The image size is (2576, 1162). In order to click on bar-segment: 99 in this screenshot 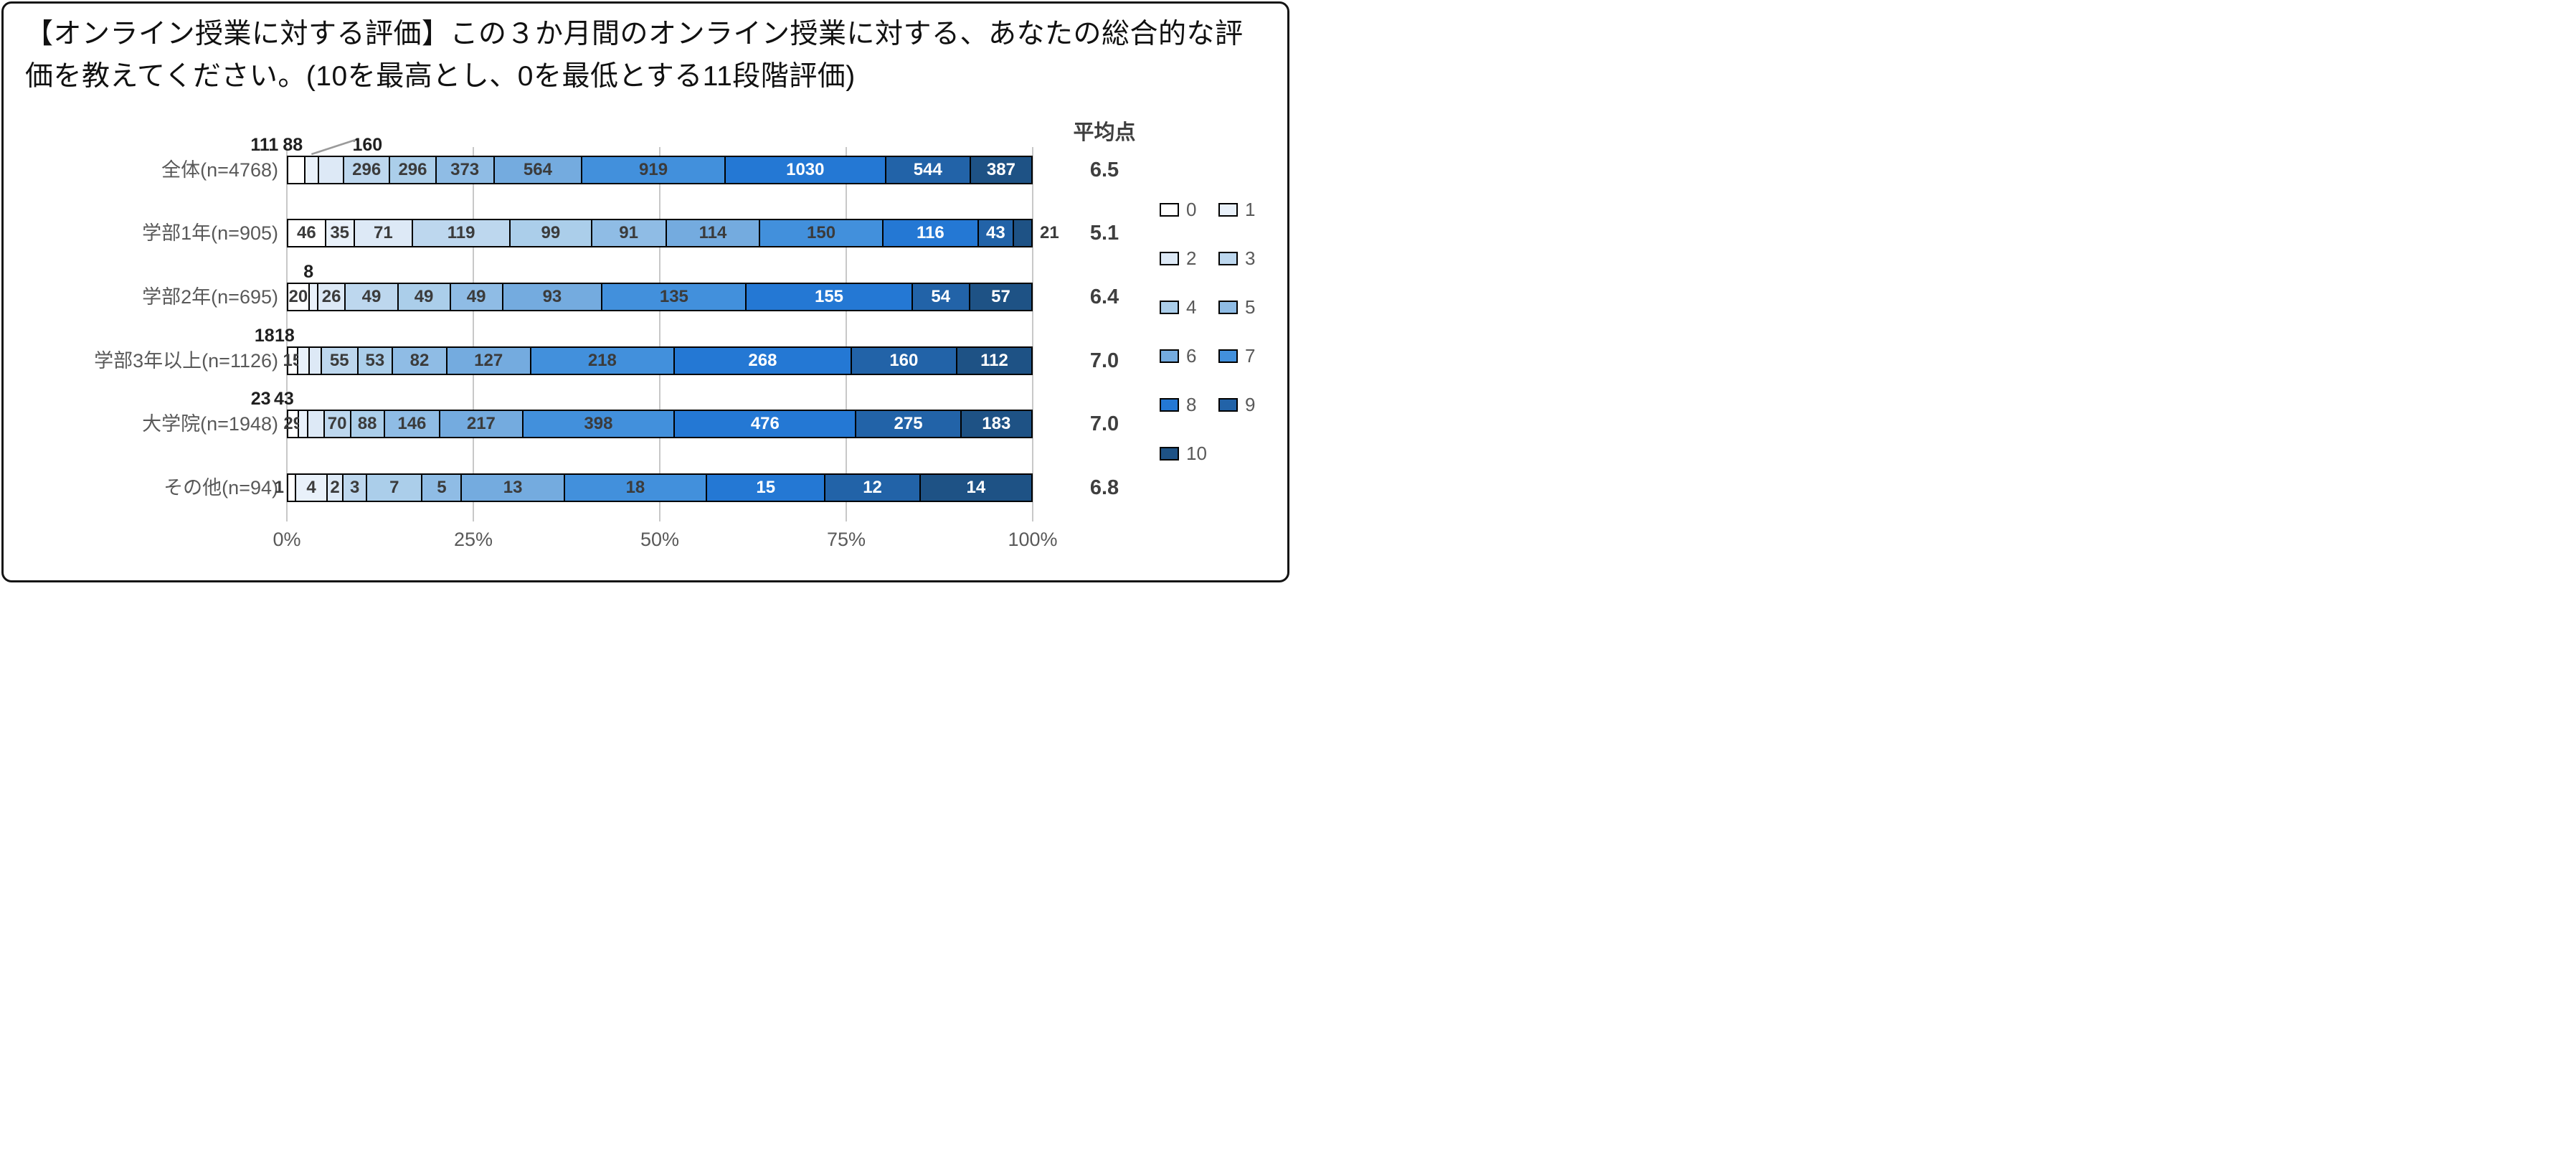, I will do `click(551, 233)`.